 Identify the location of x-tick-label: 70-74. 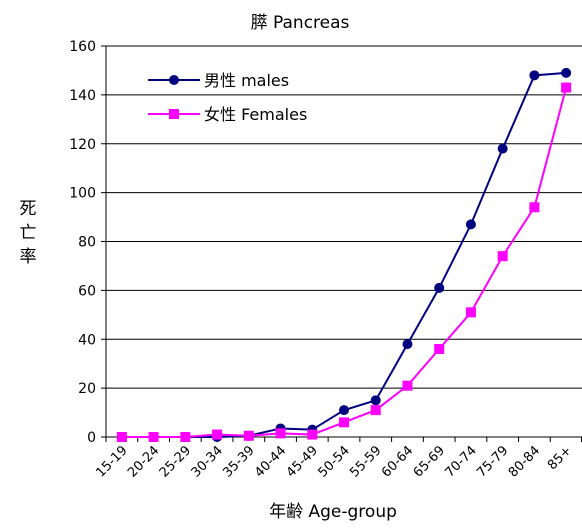
(460, 461).